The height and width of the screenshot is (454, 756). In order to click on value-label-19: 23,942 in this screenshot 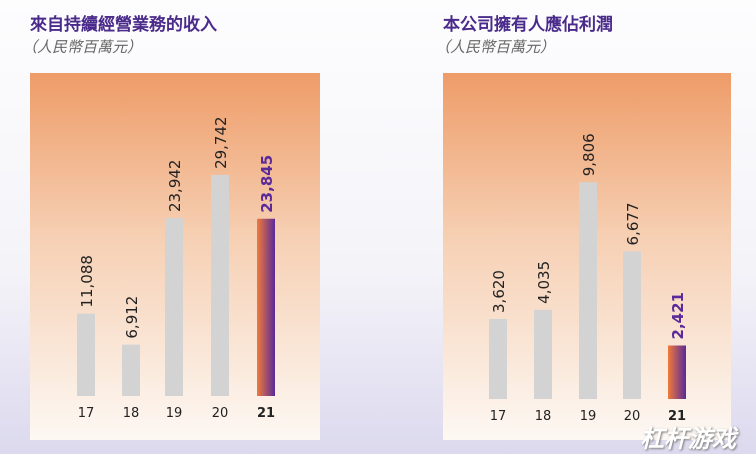, I will do `click(175, 186)`.